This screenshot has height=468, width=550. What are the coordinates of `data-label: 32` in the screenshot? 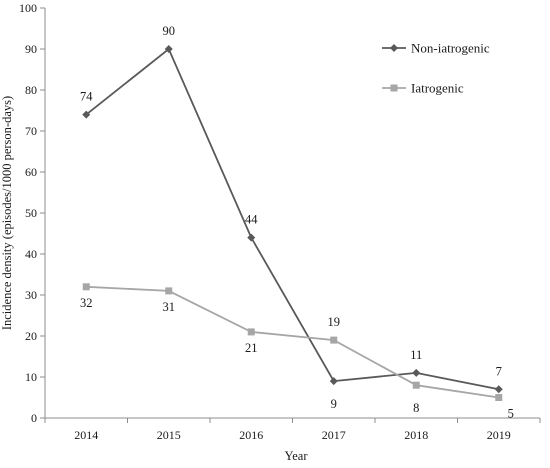 It's located at (86, 303).